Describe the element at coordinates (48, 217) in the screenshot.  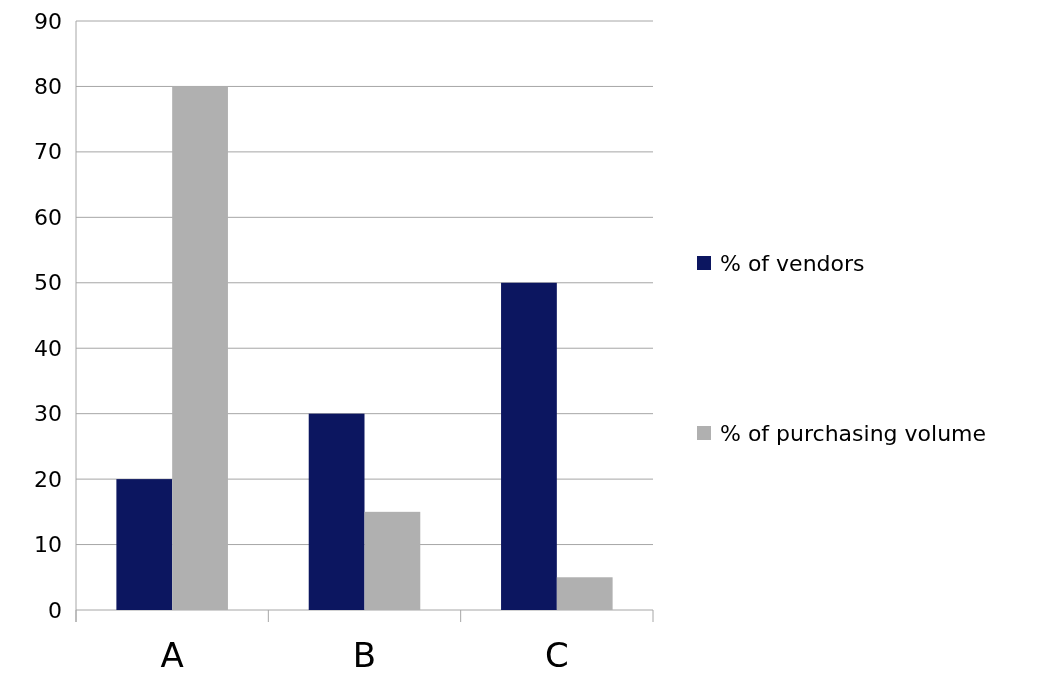
I see `y-tick-label: 60` at that location.